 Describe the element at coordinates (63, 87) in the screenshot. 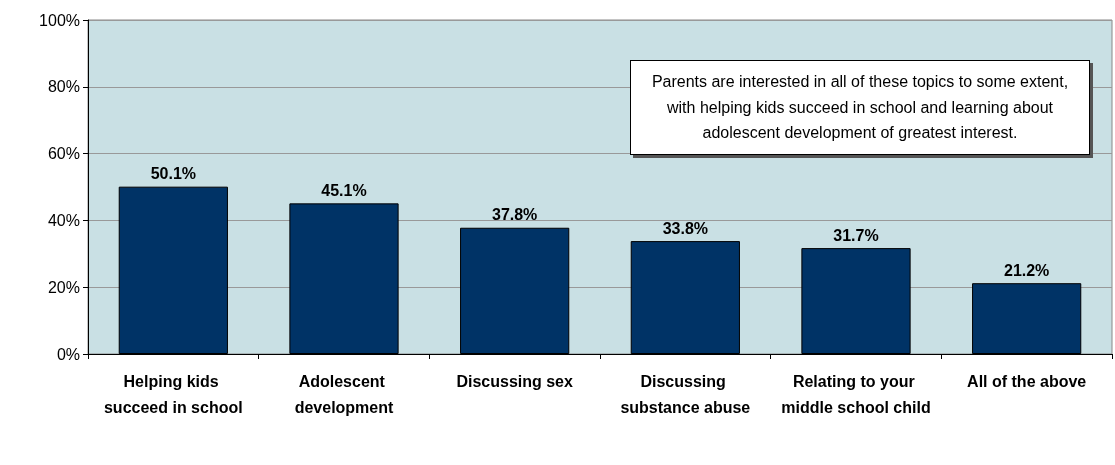

I see `y-tick-label: 80%` at that location.